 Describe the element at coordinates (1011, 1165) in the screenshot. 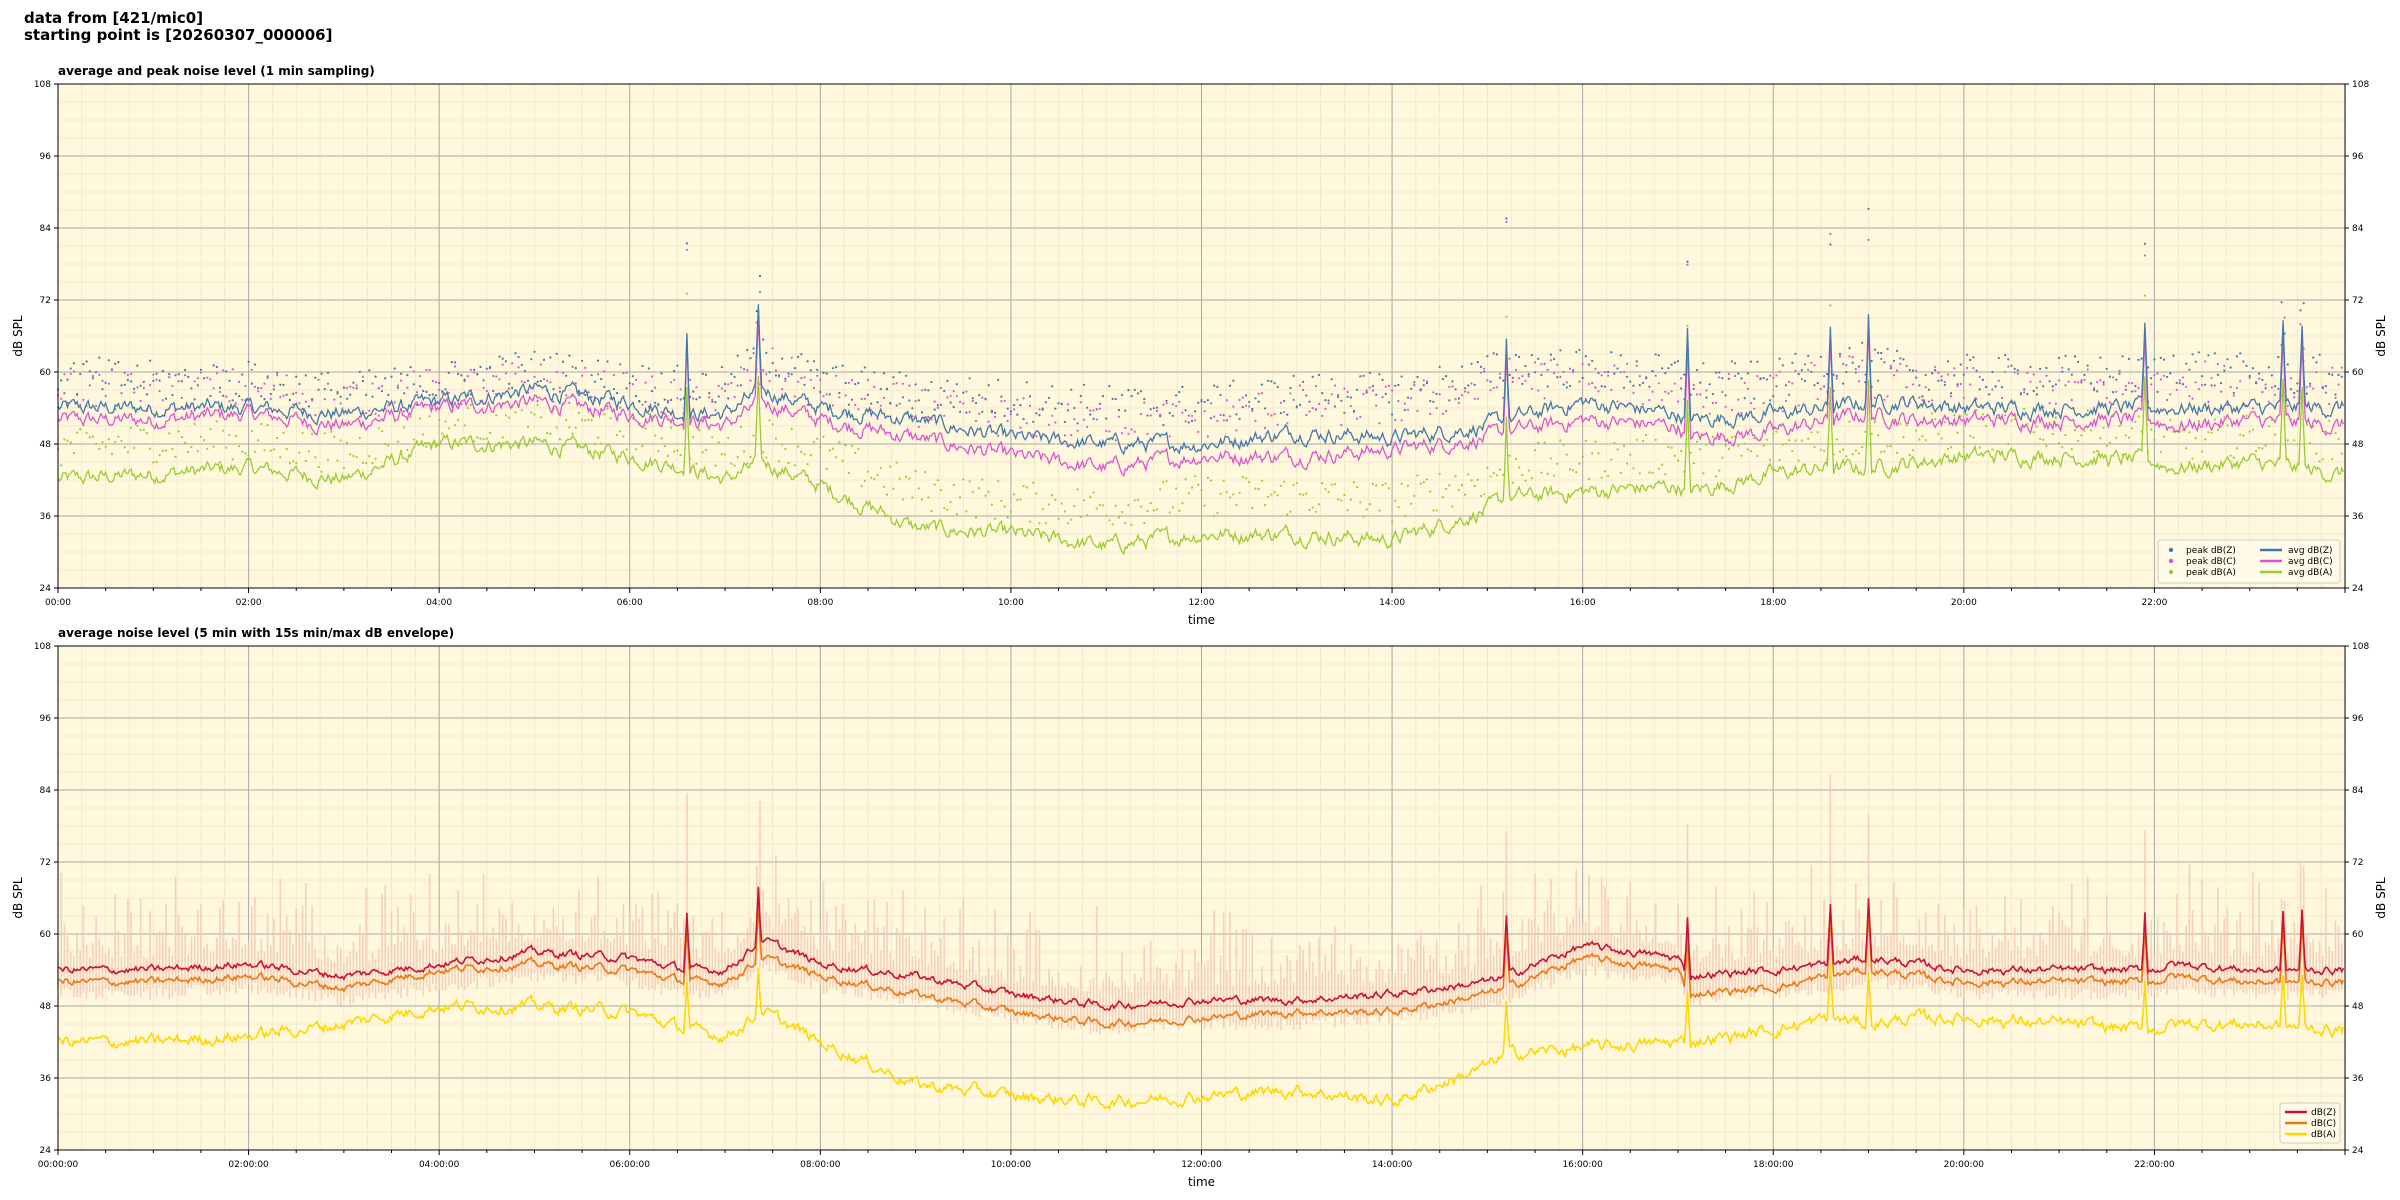

I see `x-tick-label: 10:00:00` at that location.